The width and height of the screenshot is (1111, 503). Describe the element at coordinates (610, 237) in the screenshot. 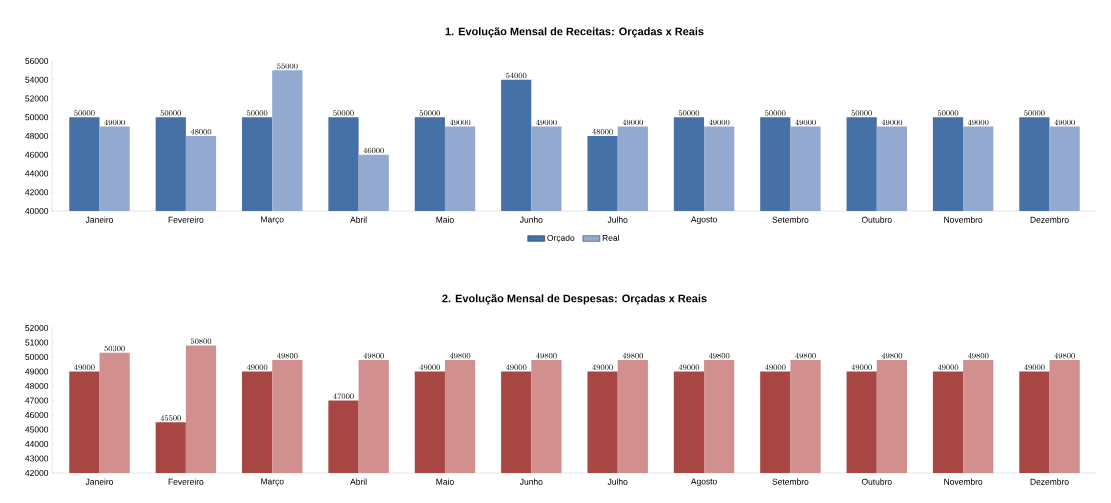

I see `legend-label: Real` at that location.